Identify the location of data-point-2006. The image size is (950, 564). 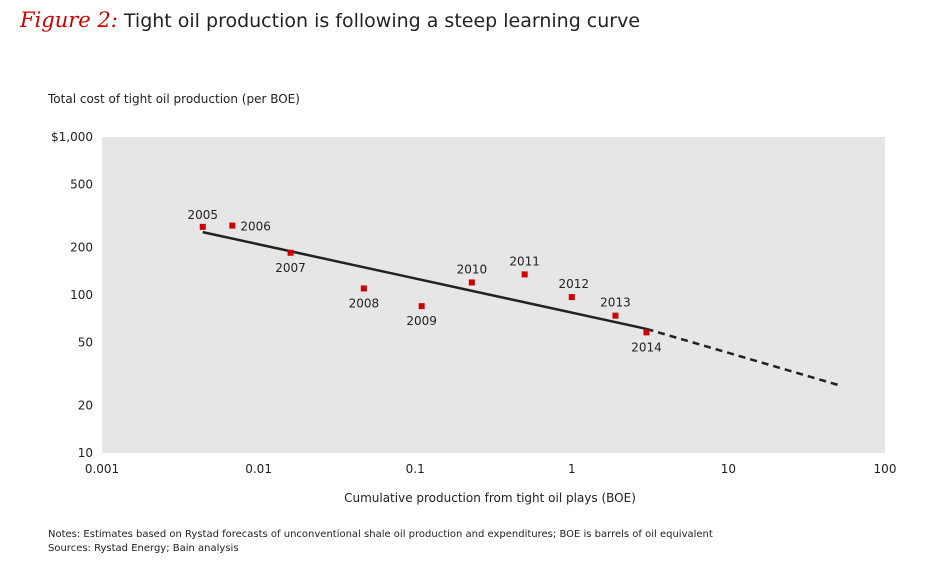
(232, 225).